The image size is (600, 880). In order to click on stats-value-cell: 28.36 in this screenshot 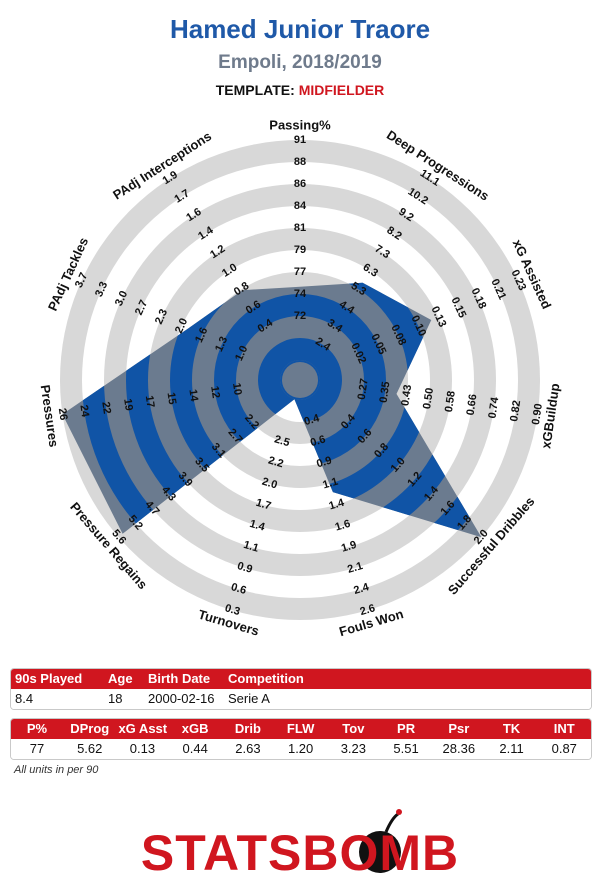, I will do `click(459, 748)`.